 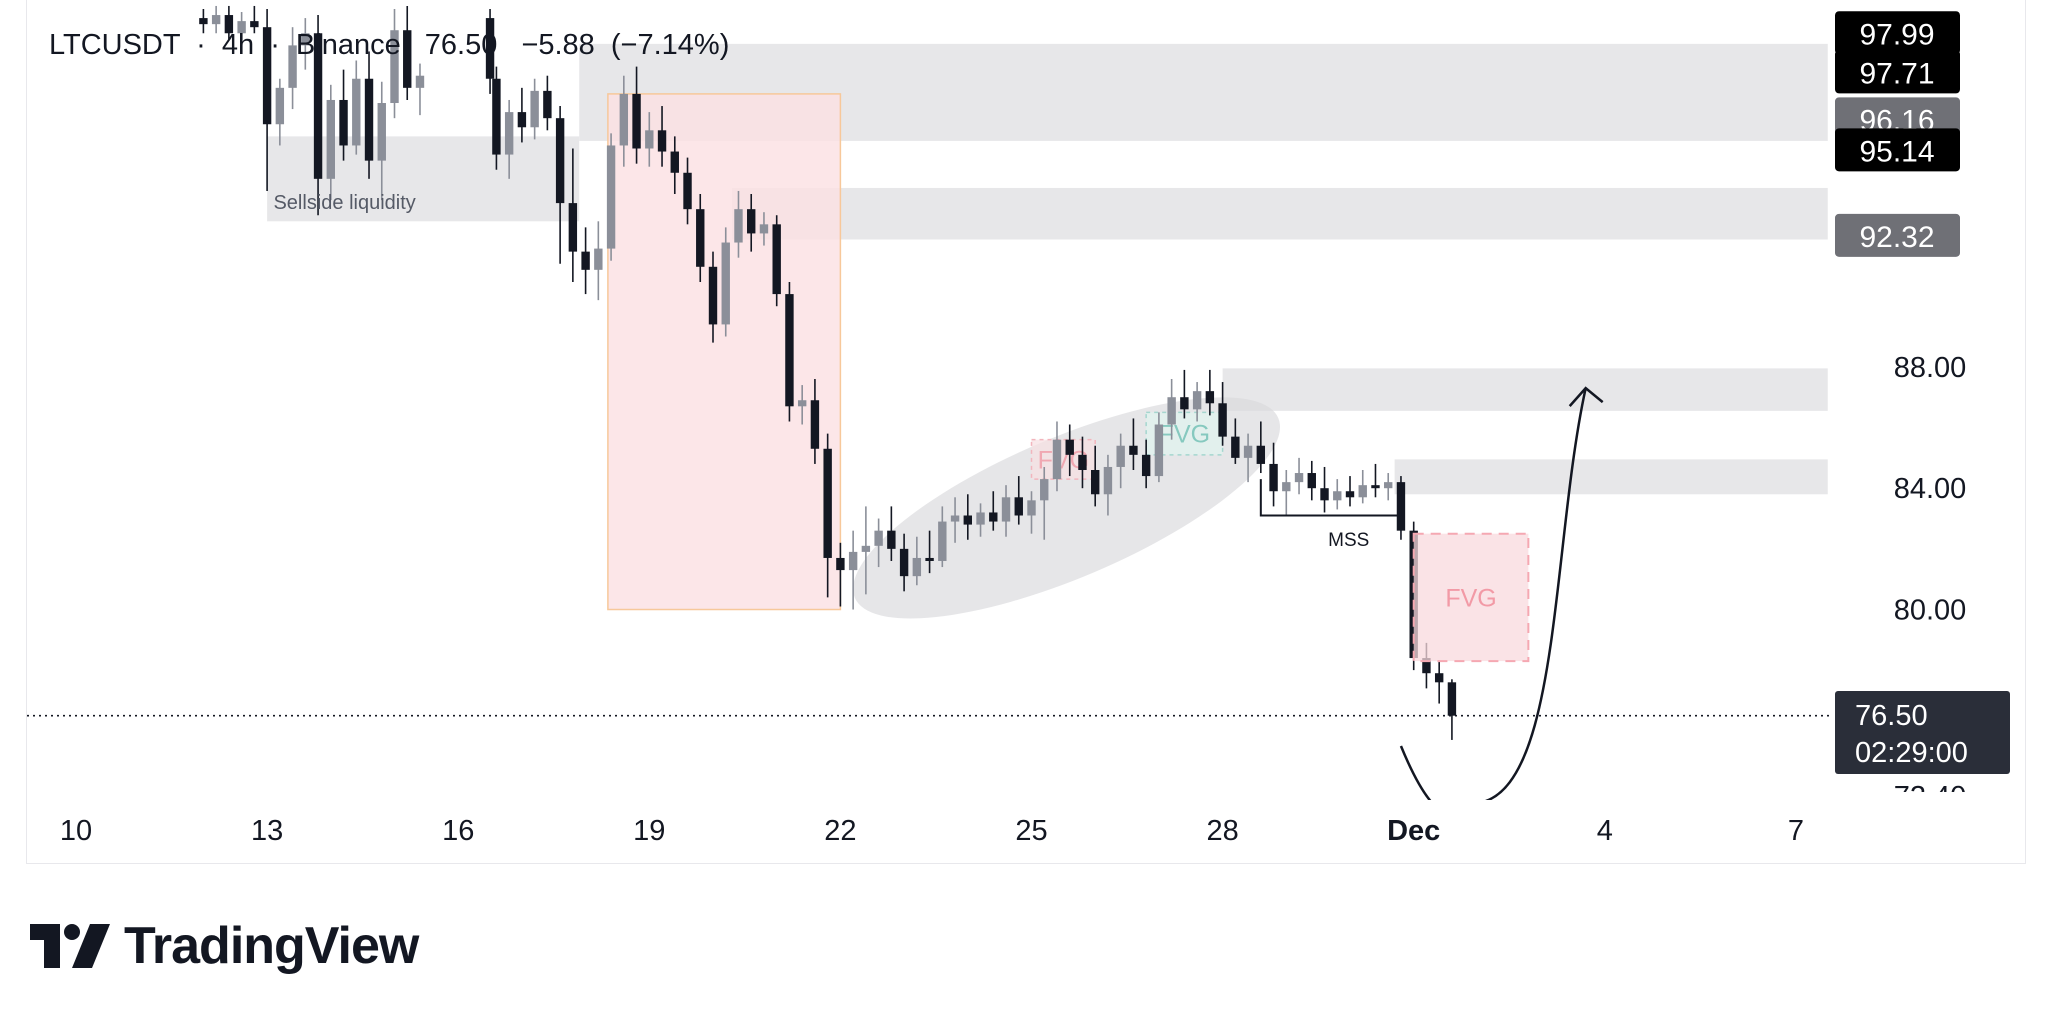 I want to click on projection-arrow, so click(x=1493, y=601).